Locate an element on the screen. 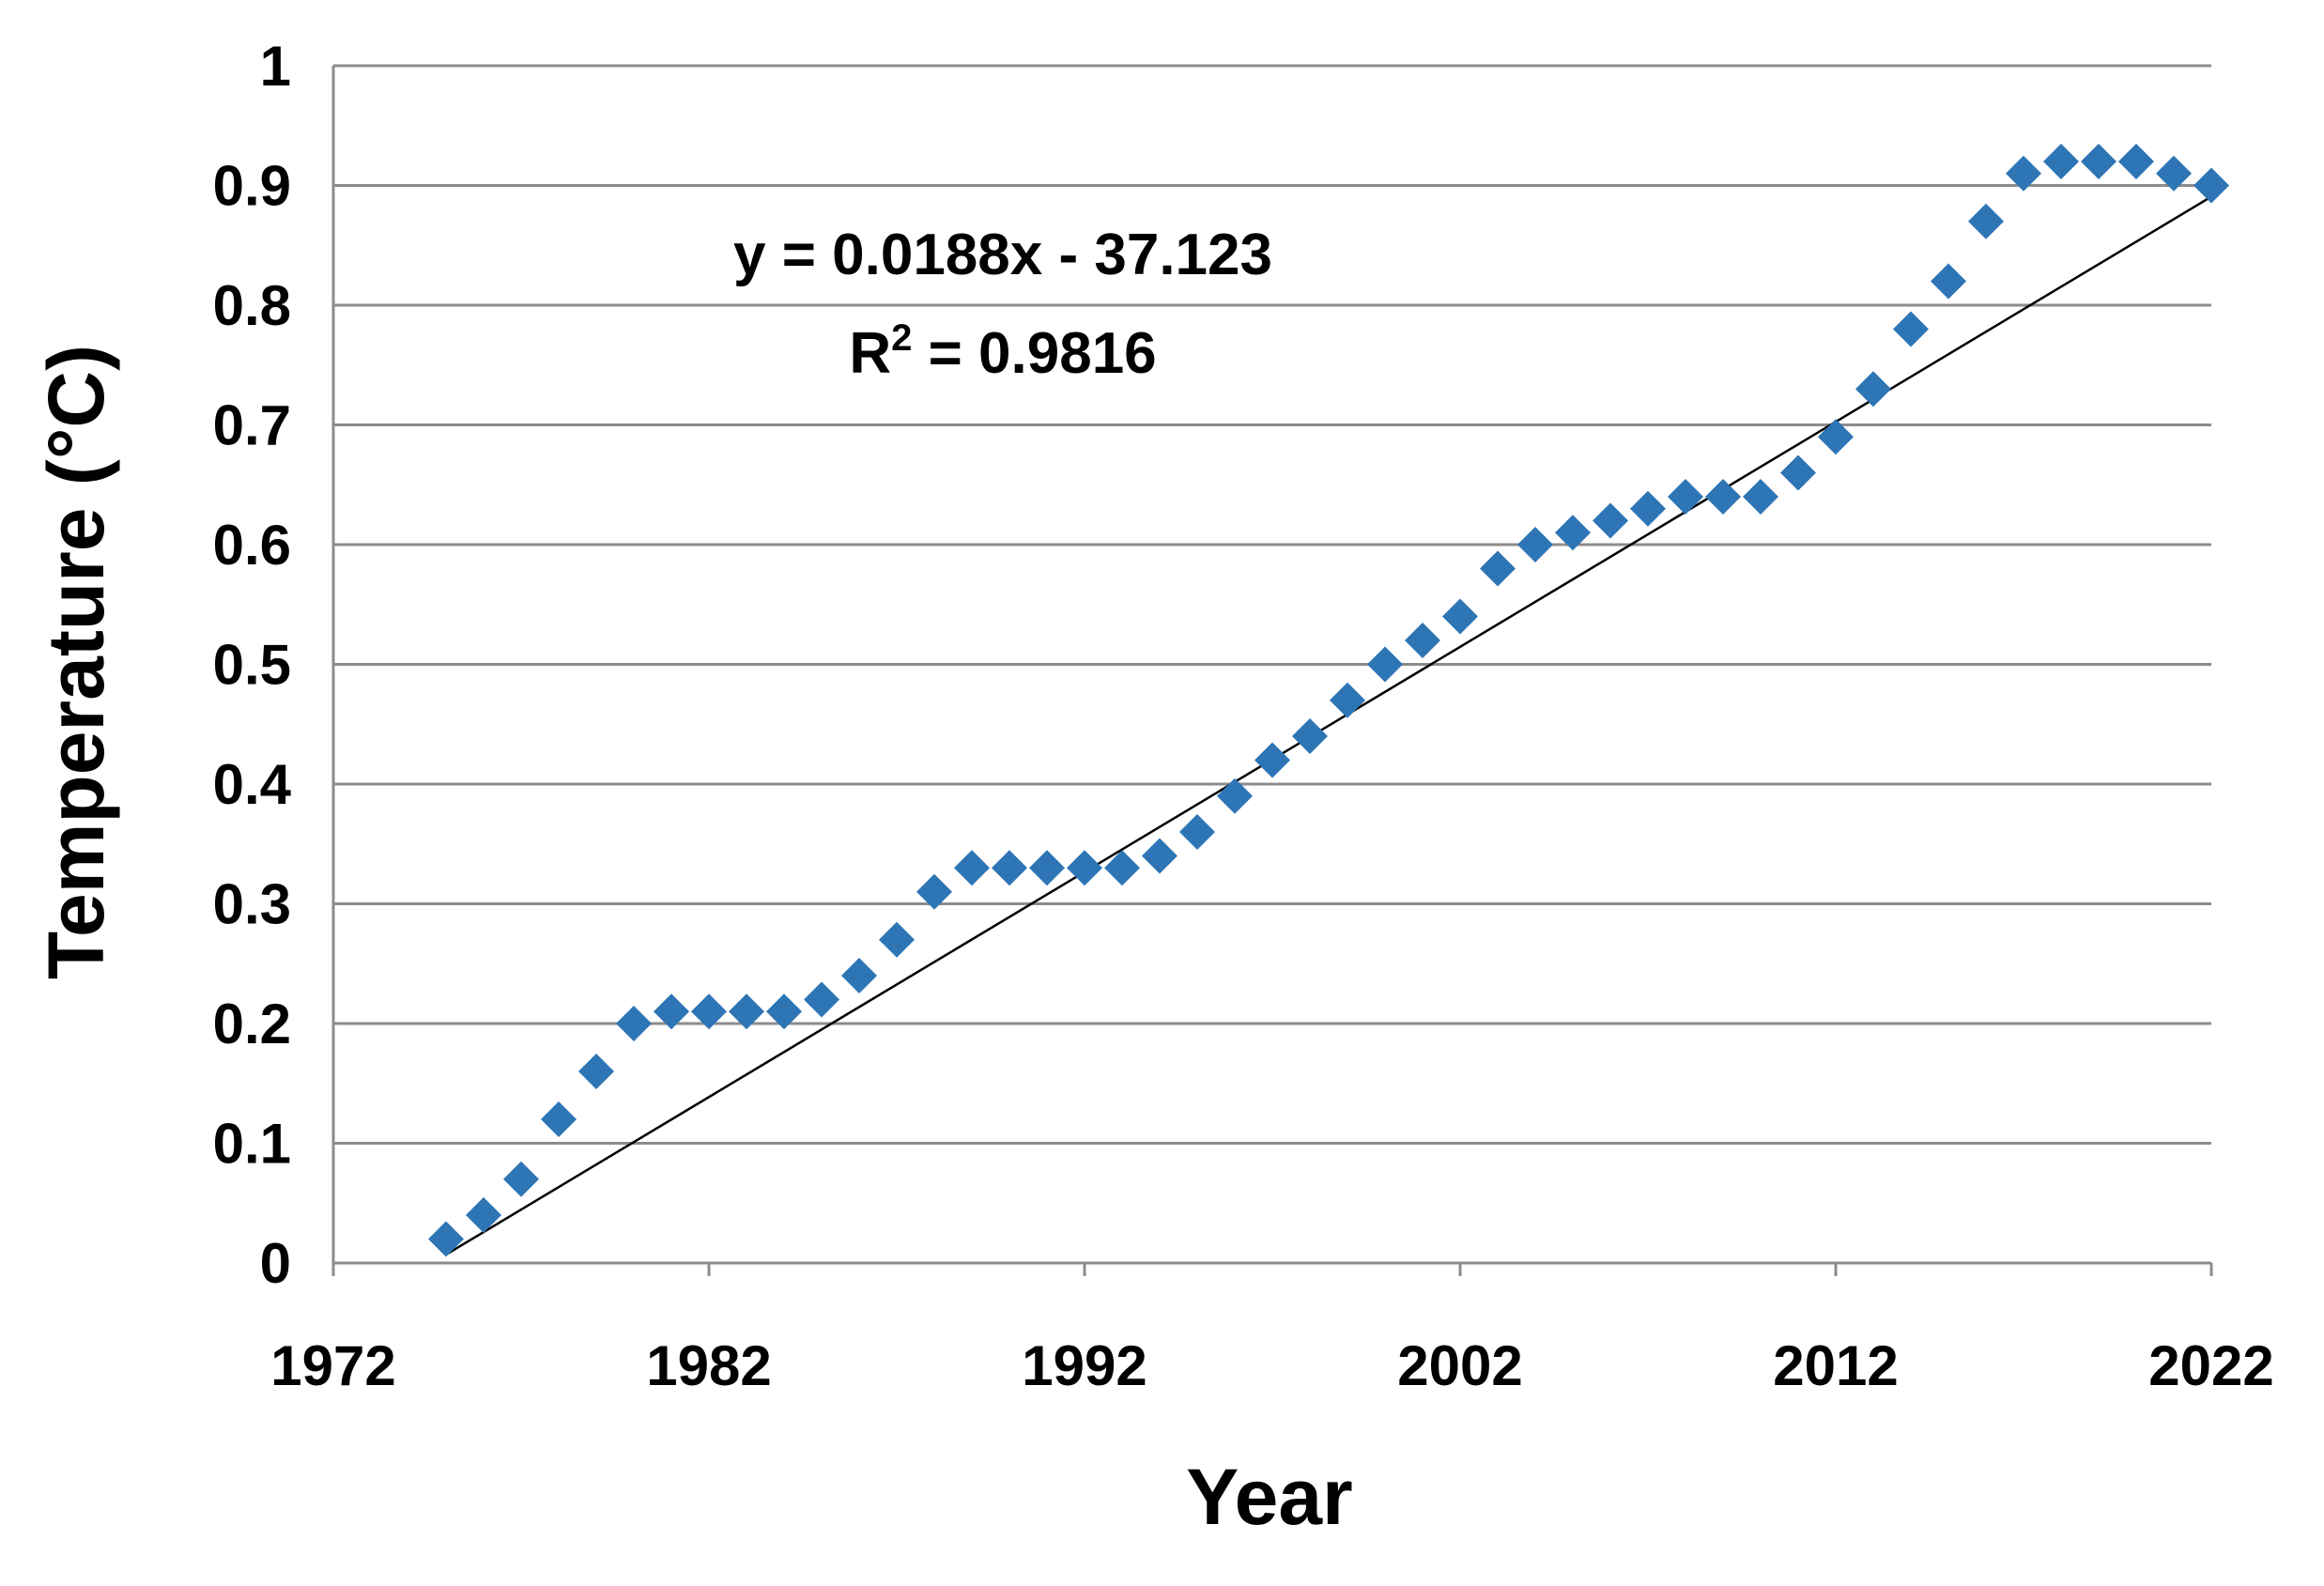 The height and width of the screenshot is (1586, 2324). y-axis-title: Temperature (°C) is located at coordinates (76, 662).